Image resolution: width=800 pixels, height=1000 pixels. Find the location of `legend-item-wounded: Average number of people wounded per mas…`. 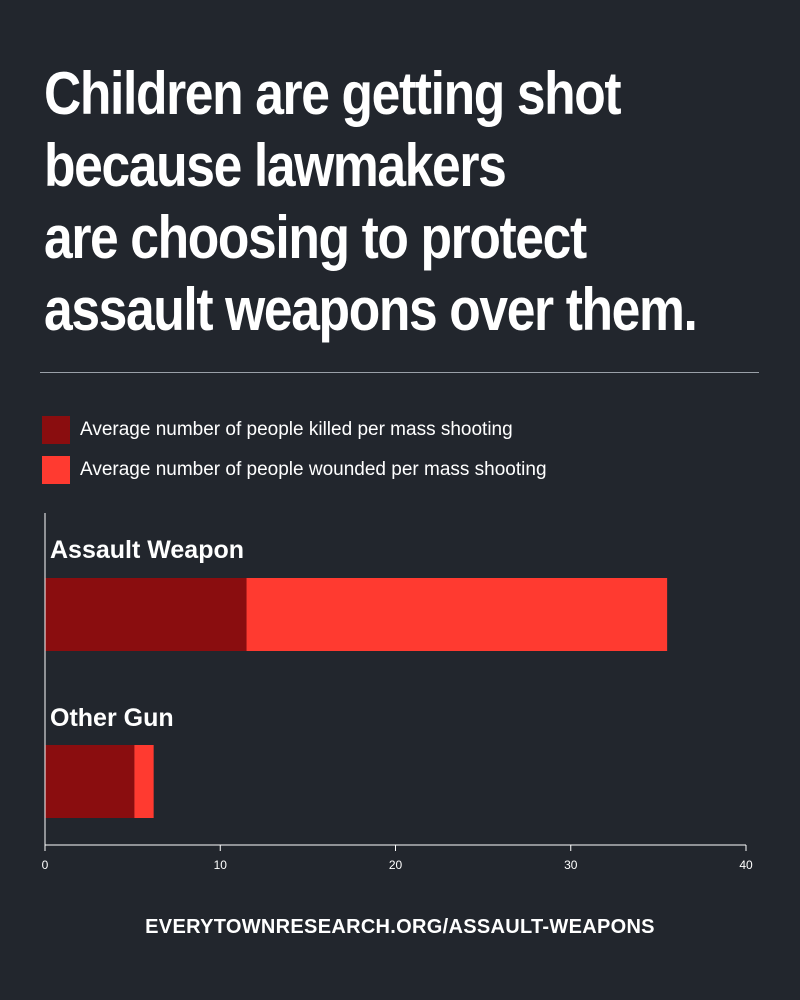

legend-item-wounded: Average number of people wounded per mas… is located at coordinates (294, 470).